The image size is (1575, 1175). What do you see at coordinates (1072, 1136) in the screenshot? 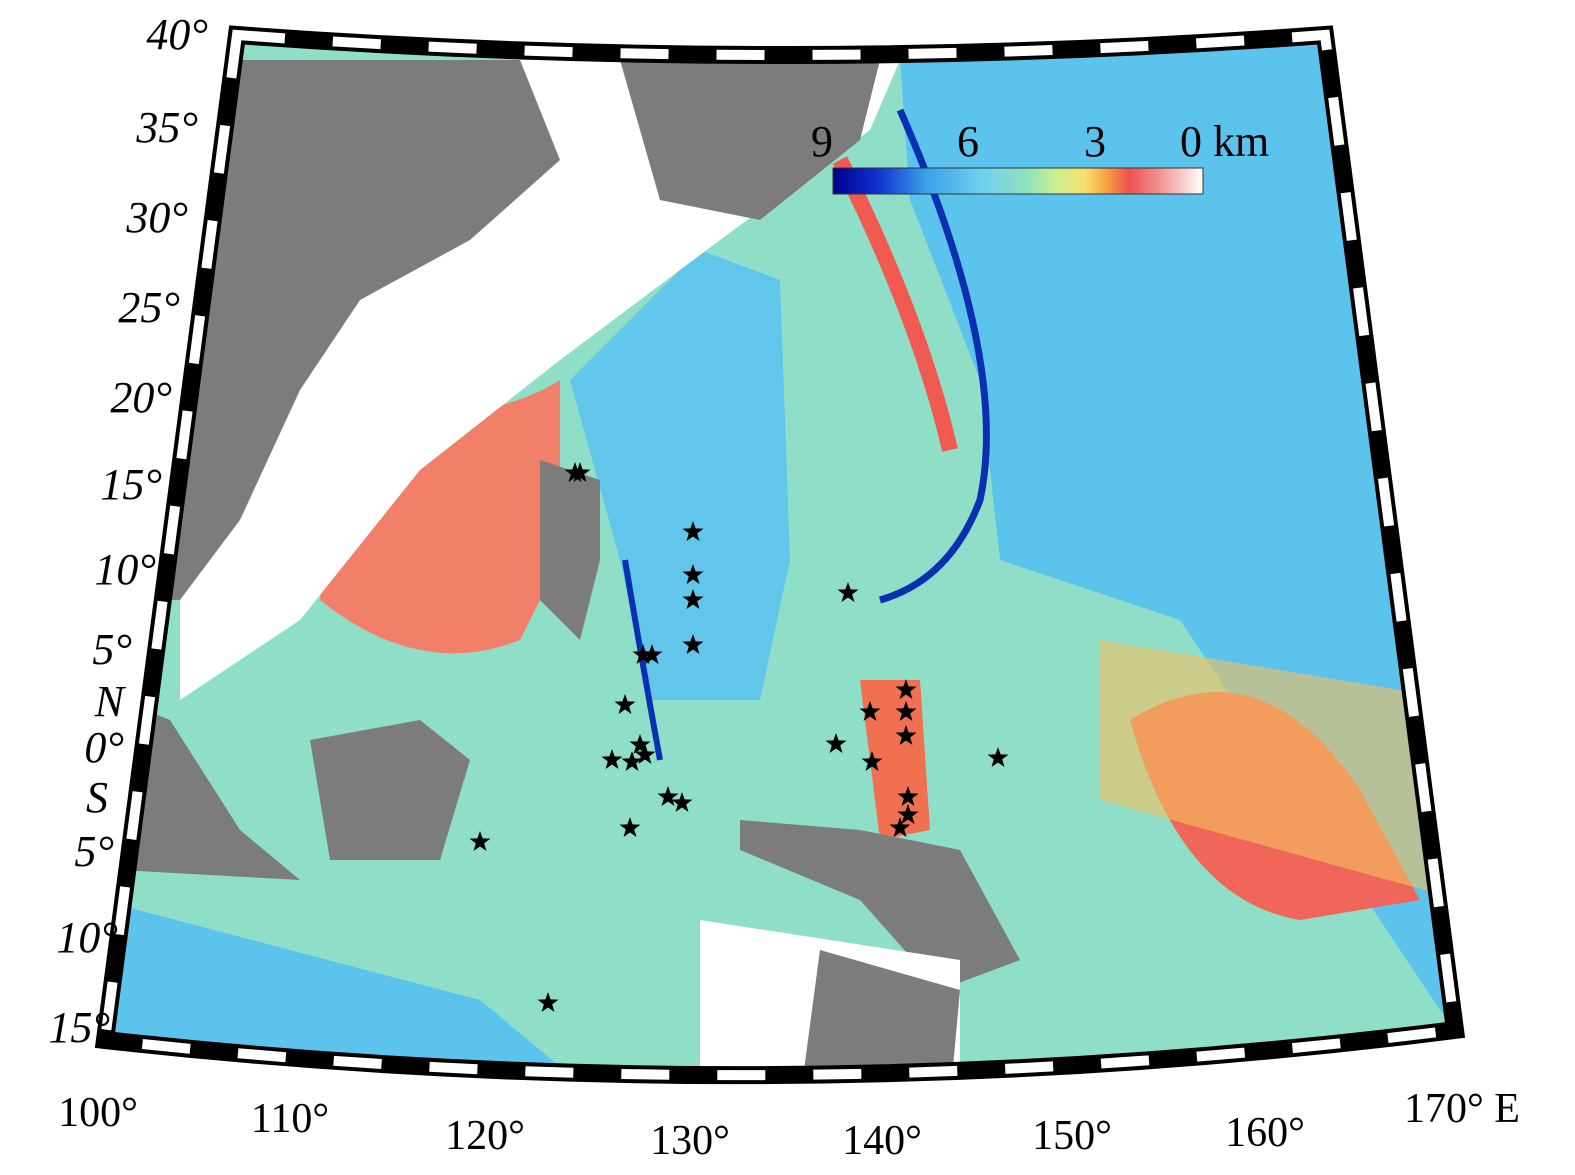
I see `longitude-label: 150°` at bounding box center [1072, 1136].